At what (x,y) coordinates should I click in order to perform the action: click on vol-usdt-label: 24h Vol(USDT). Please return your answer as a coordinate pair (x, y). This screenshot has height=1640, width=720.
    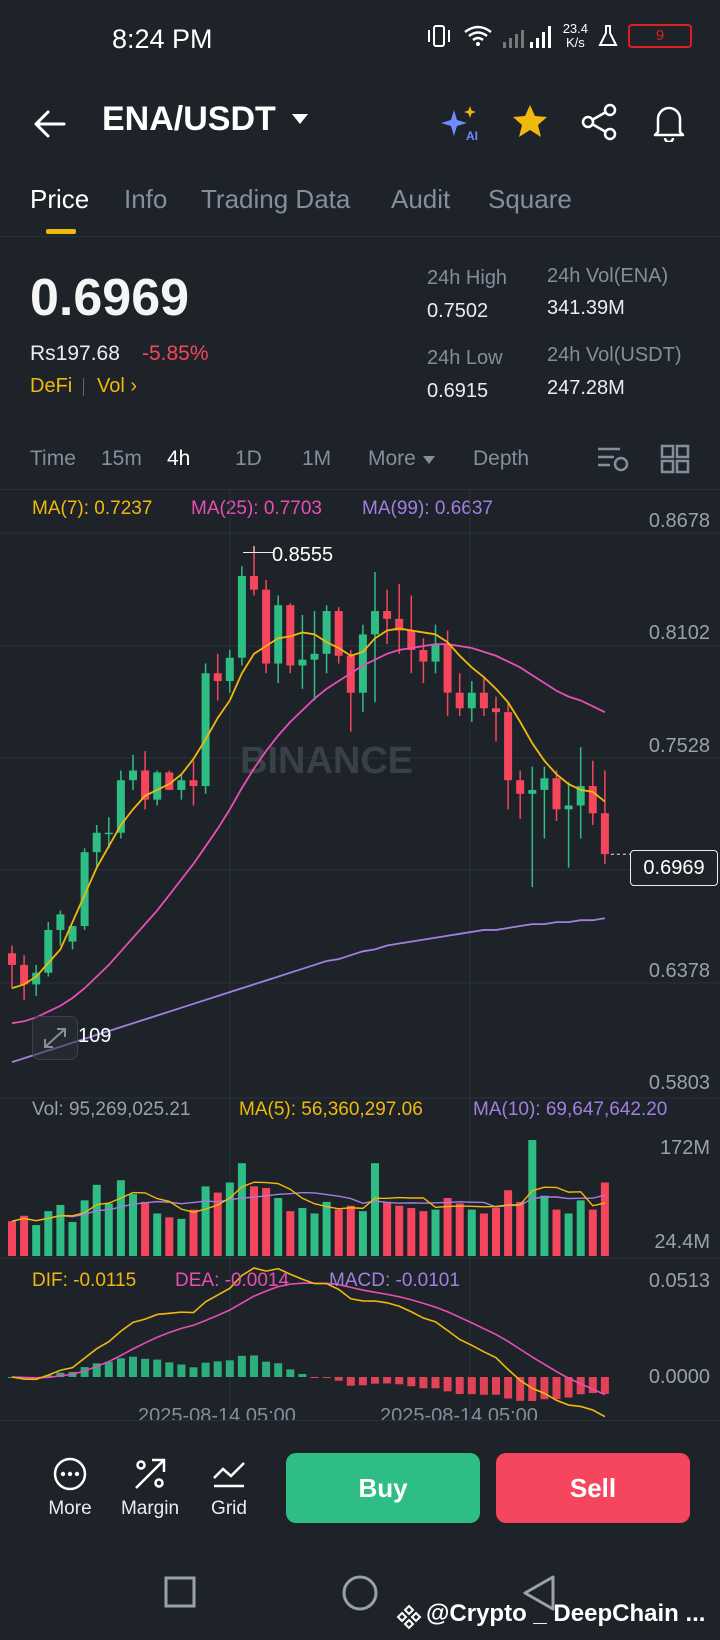
    Looking at the image, I should click on (614, 355).